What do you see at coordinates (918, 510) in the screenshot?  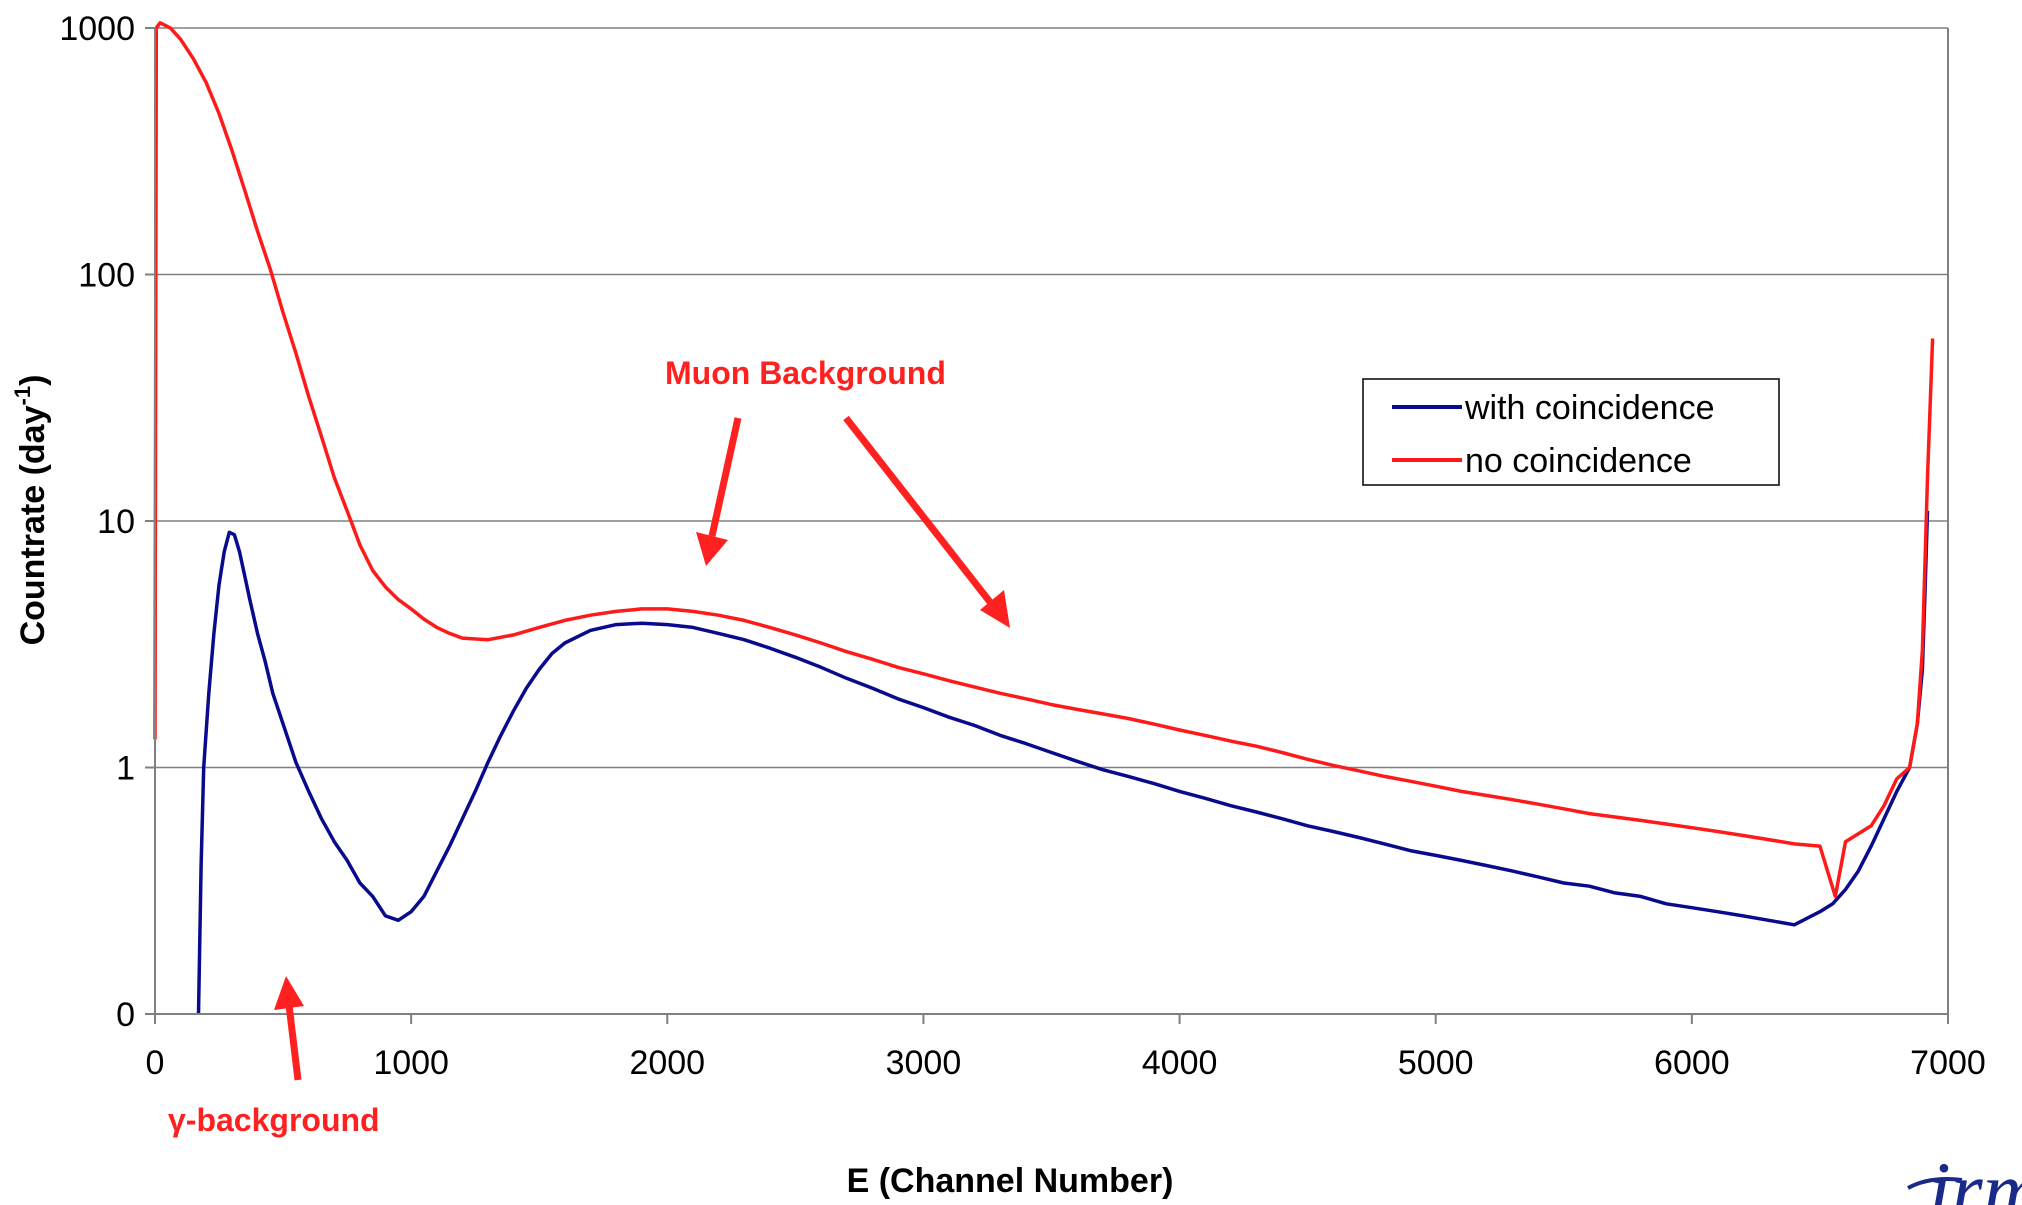 I see `muon-arrow-right-shaft` at bounding box center [918, 510].